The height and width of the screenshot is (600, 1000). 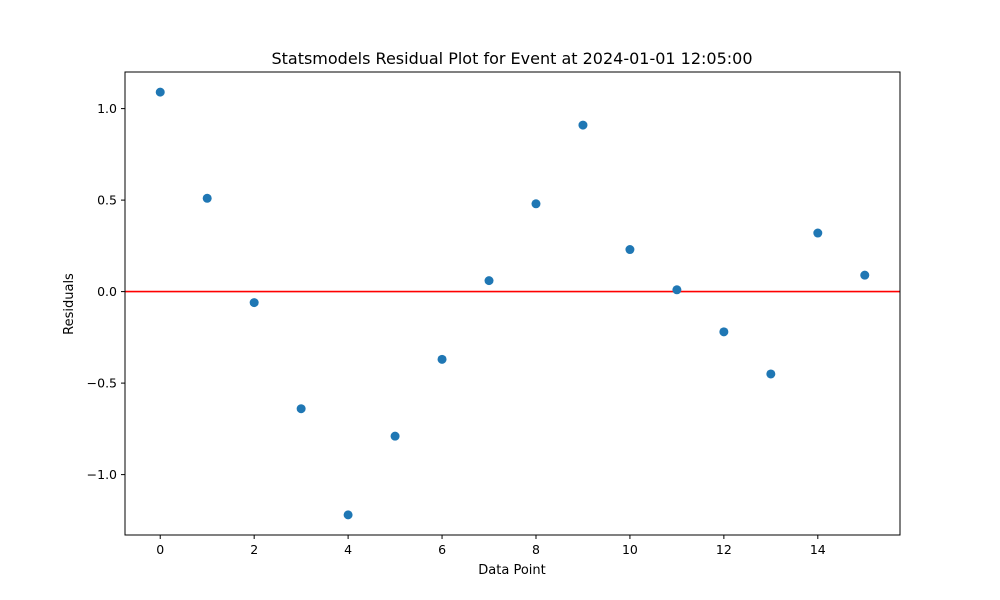 I want to click on y-tick-label: −0.5, so click(x=102, y=383).